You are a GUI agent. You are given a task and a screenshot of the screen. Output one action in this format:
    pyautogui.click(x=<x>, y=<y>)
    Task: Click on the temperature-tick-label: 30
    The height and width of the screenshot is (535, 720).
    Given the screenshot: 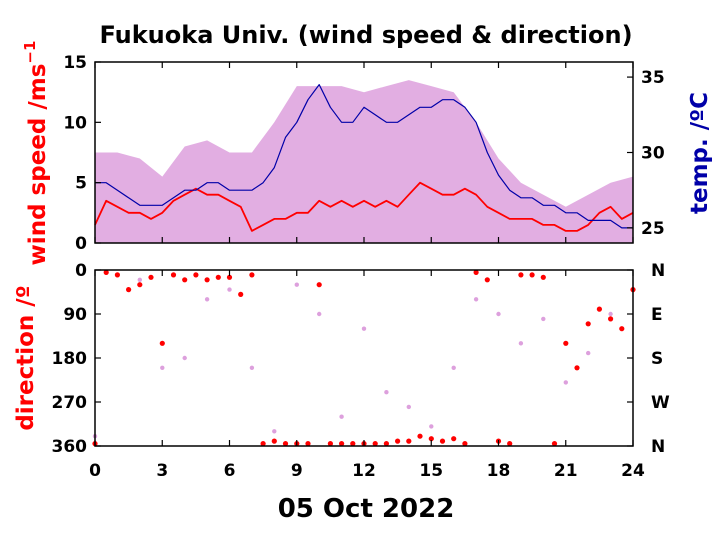 What is the action you would take?
    pyautogui.click(x=653, y=154)
    